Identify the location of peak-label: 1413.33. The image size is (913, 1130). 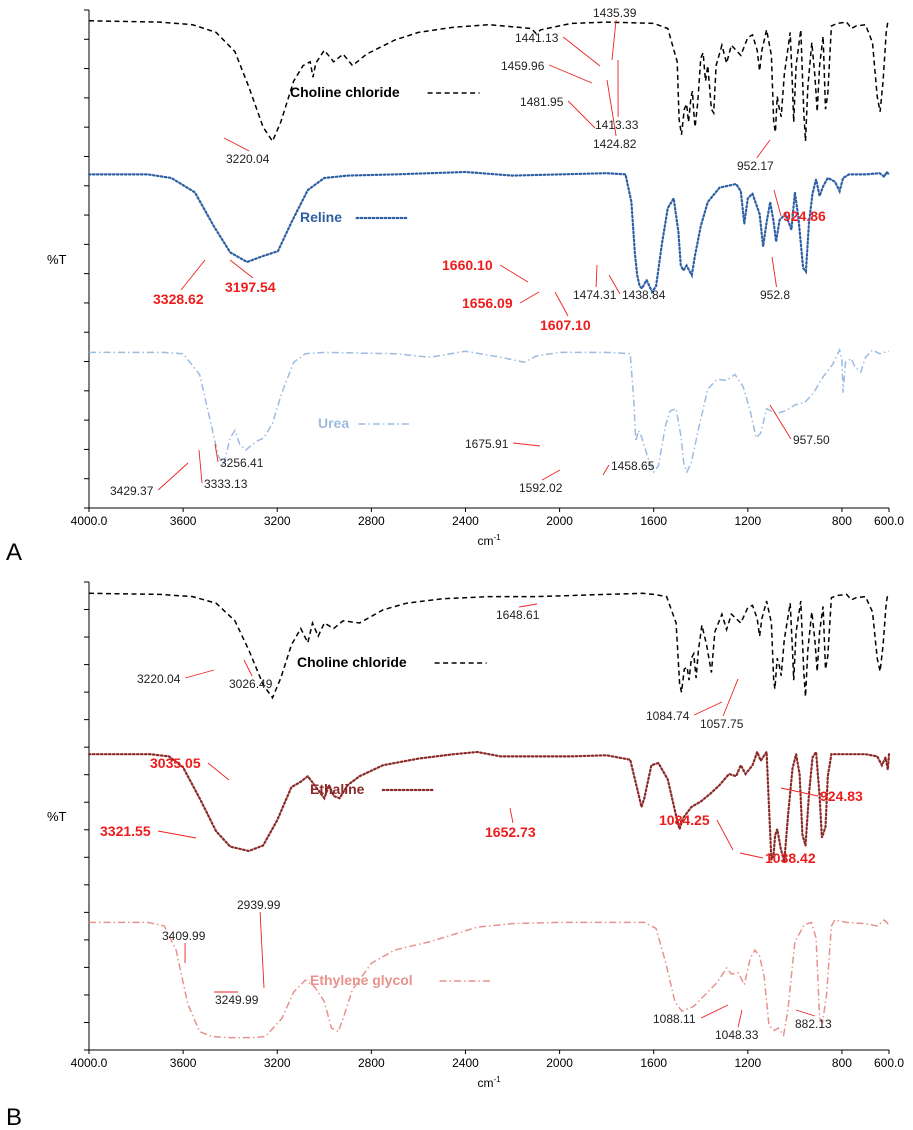
(617, 125).